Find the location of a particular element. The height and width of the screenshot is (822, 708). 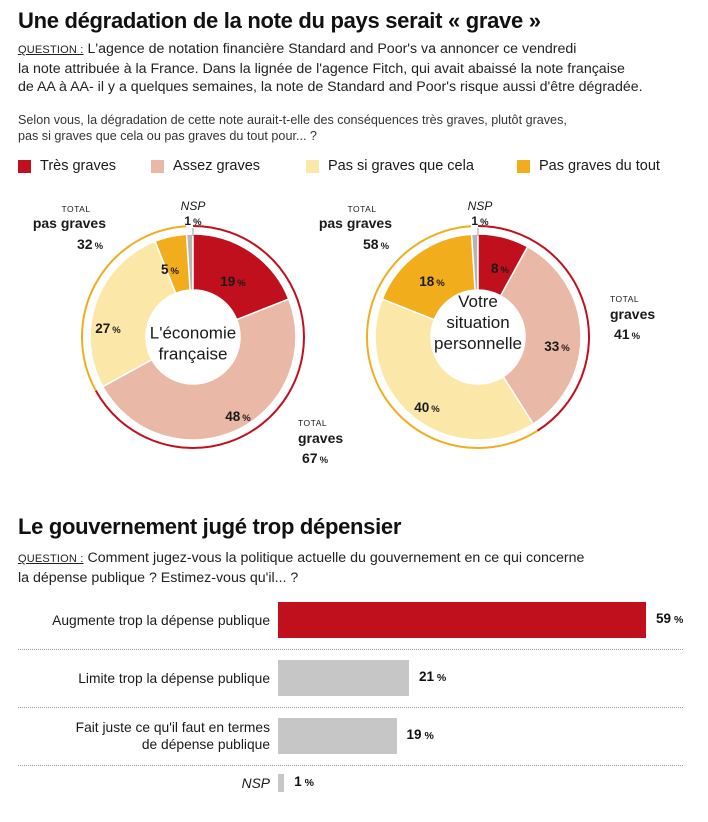

center-label-line: française is located at coordinates (193, 354).